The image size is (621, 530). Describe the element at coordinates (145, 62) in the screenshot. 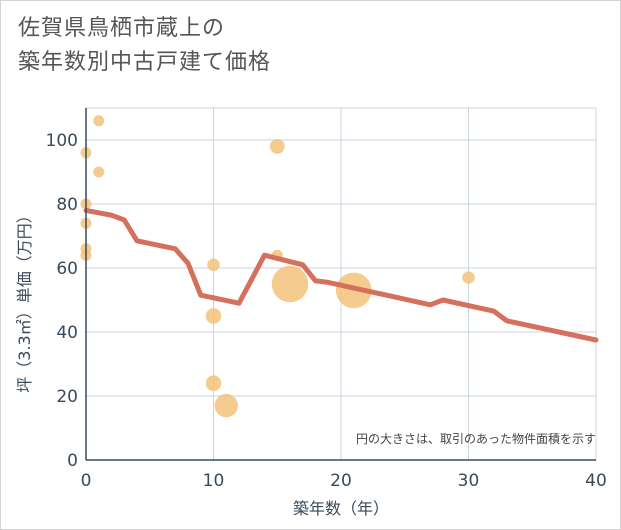

I see `chart-title-line-2: 築年数別中古戸建て価格` at that location.